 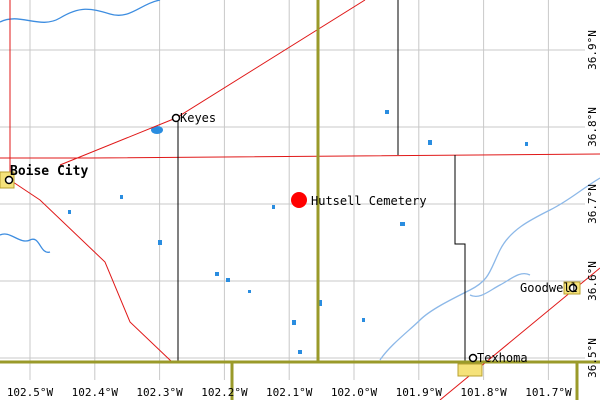 I want to click on place-label: Boise City, so click(x=49, y=171).